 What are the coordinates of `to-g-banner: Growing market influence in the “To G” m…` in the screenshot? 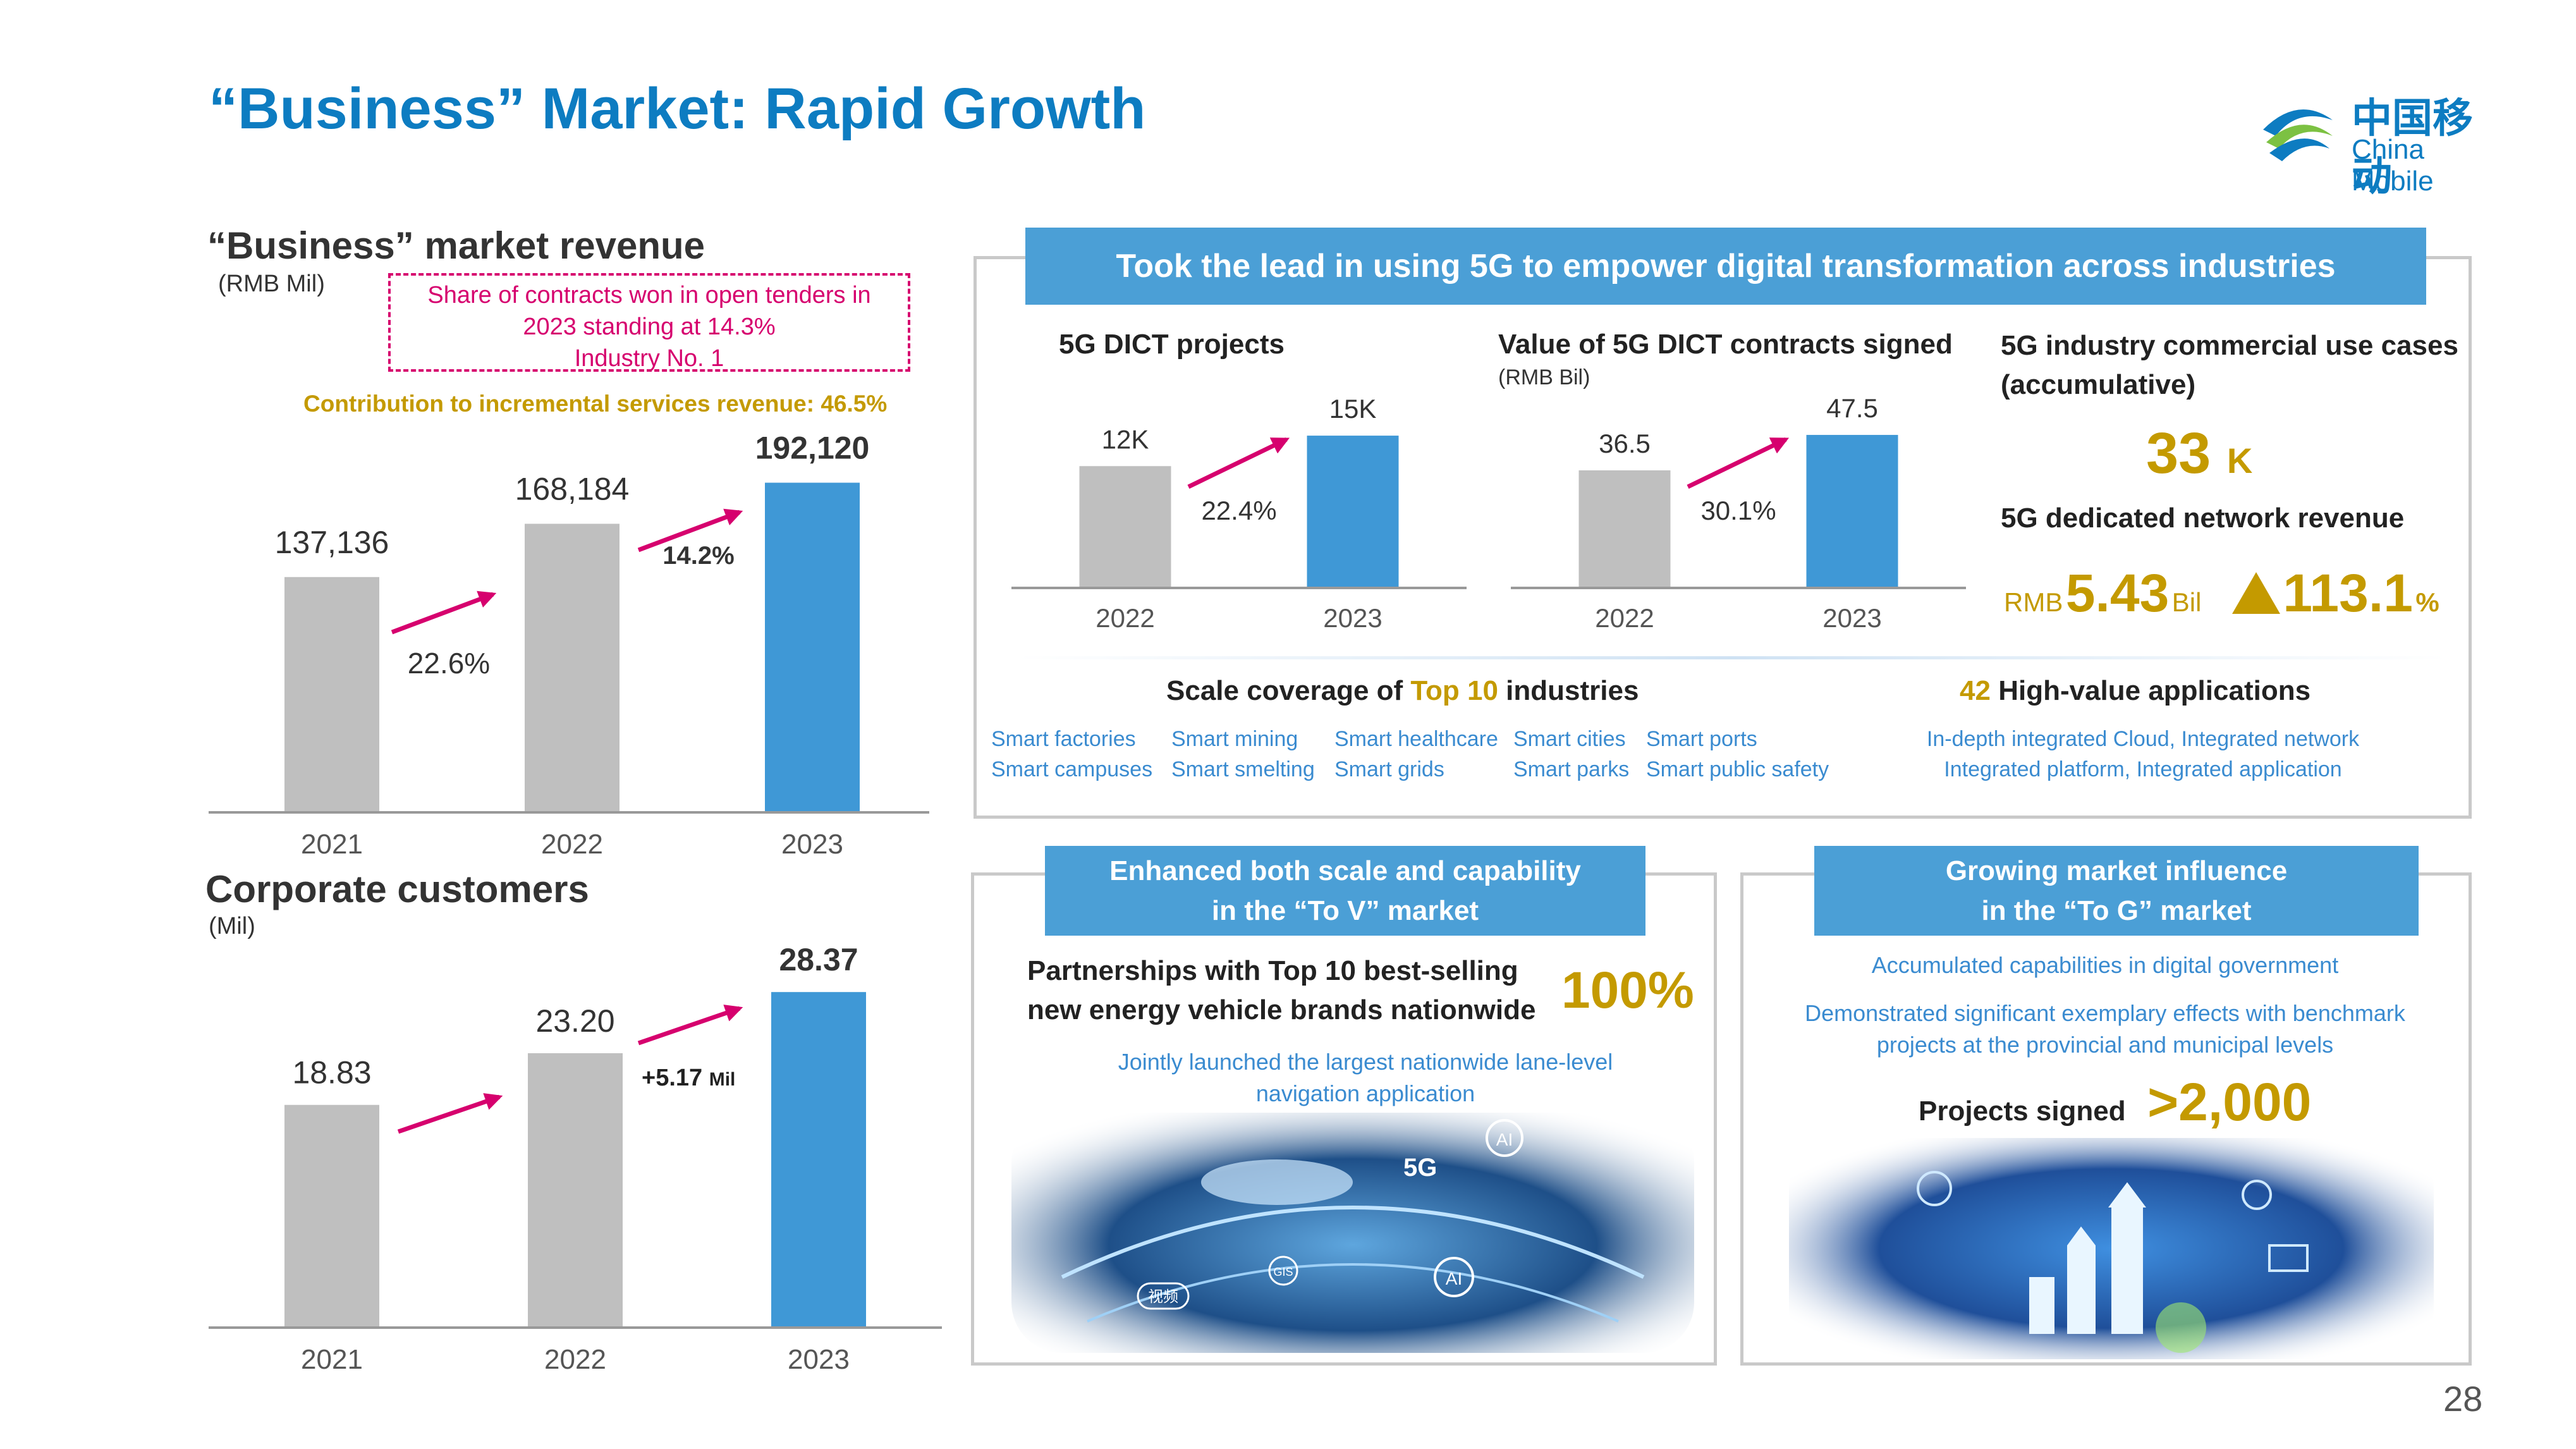 It's located at (2116, 891).